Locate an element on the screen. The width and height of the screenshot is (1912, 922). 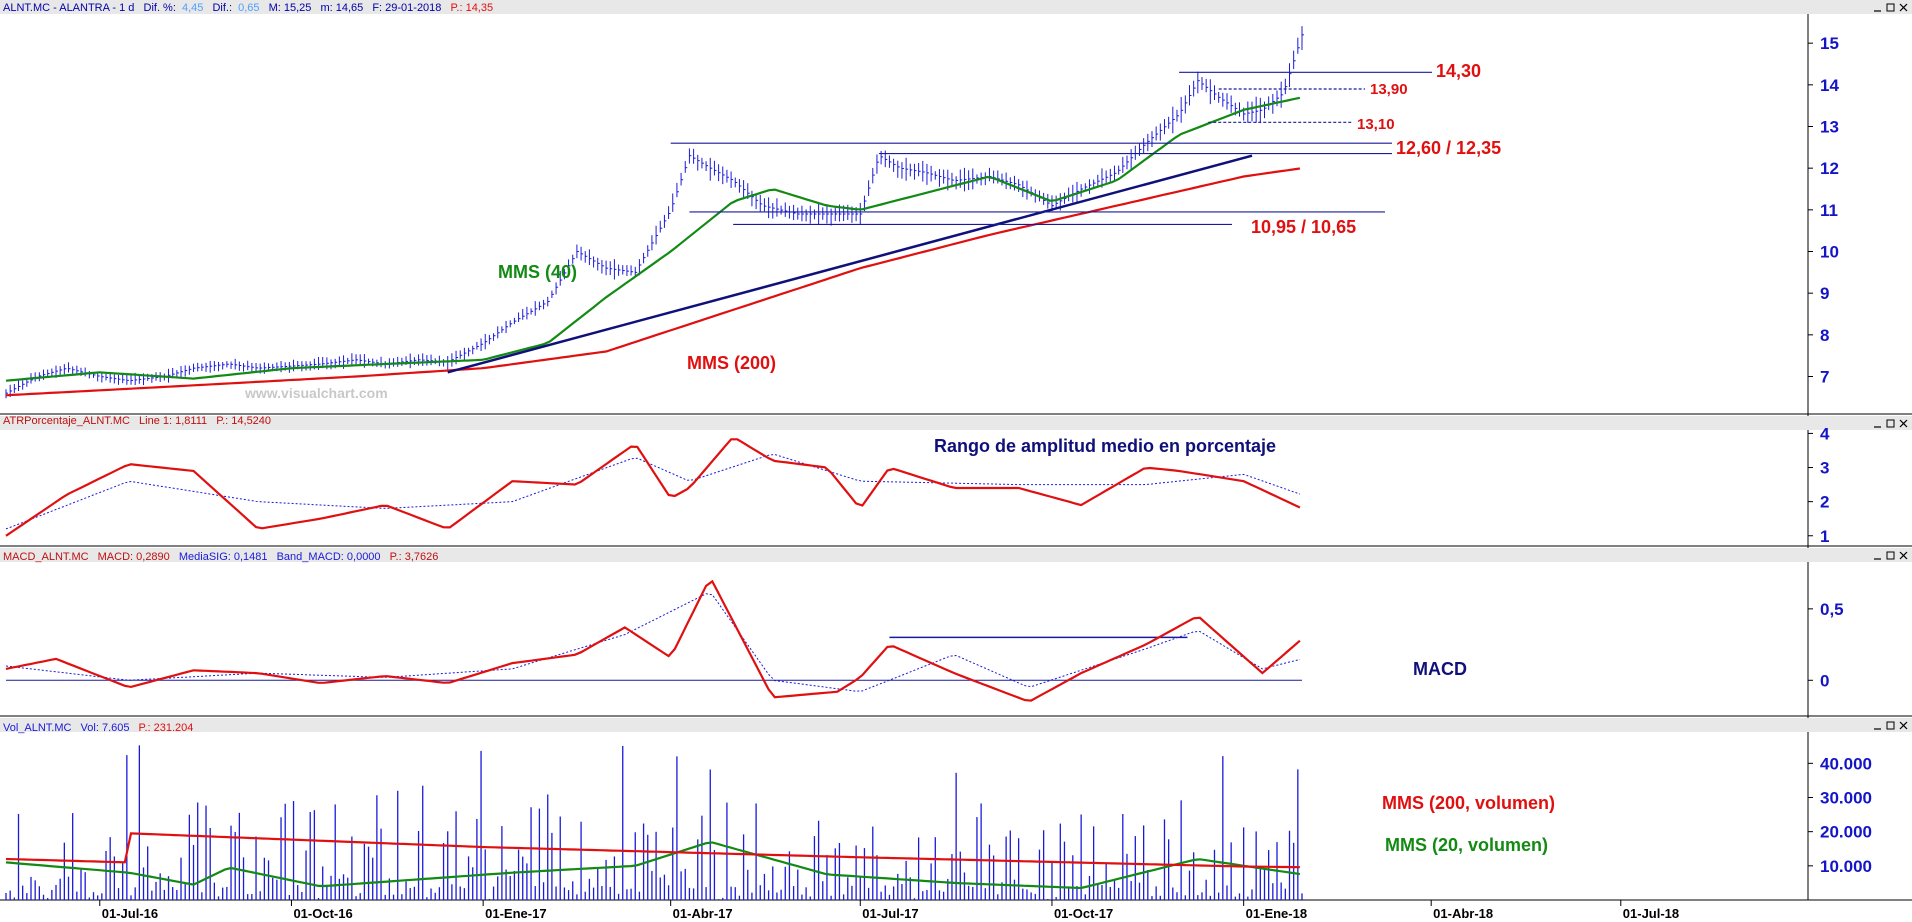
trendline is located at coordinates (850, 264).